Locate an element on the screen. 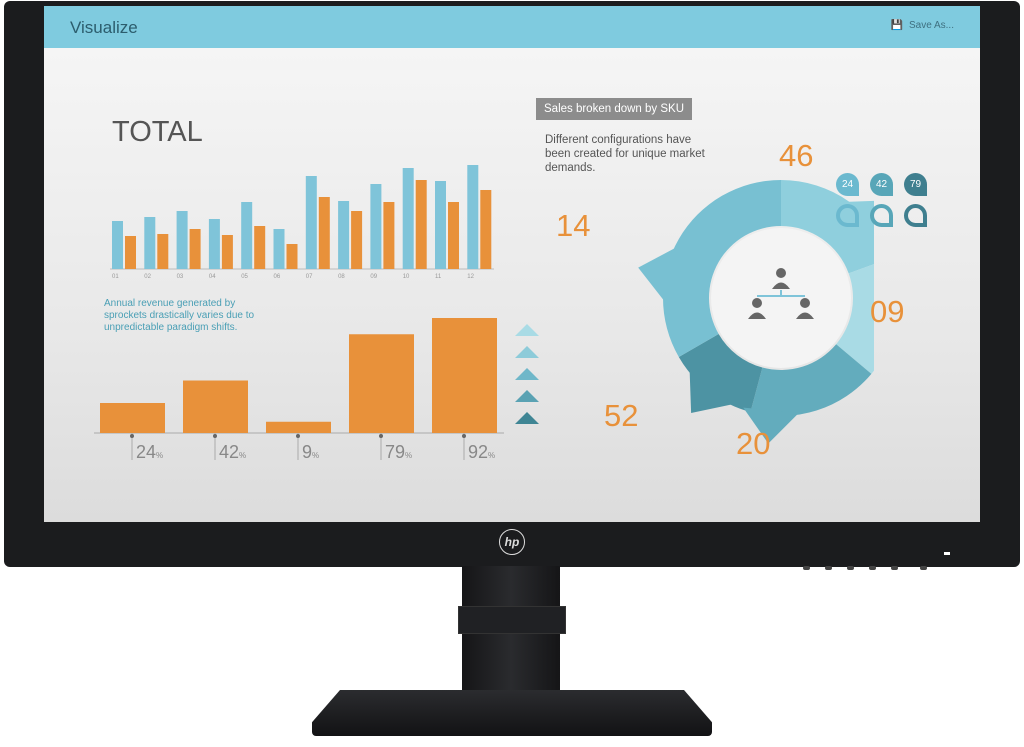 The height and width of the screenshot is (747, 1024). tick-label: 04 is located at coordinates (212, 277).